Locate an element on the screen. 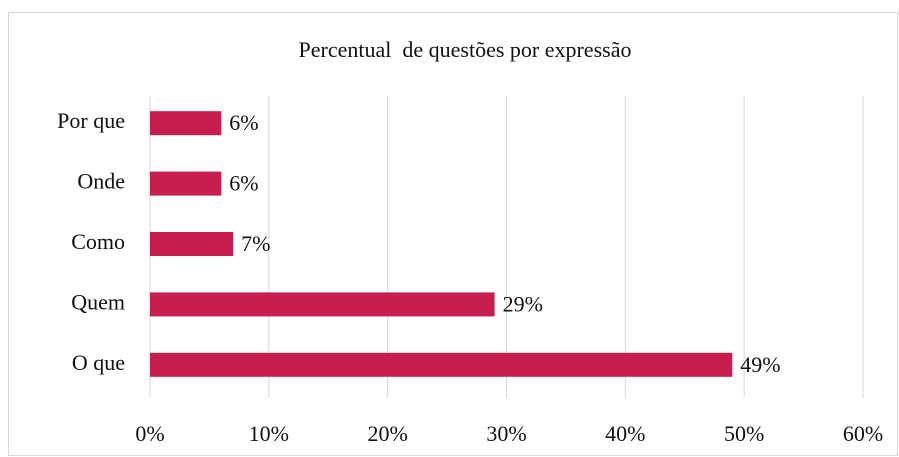 This screenshot has height=457, width=899. x-tick-label: 10% is located at coordinates (269, 433).